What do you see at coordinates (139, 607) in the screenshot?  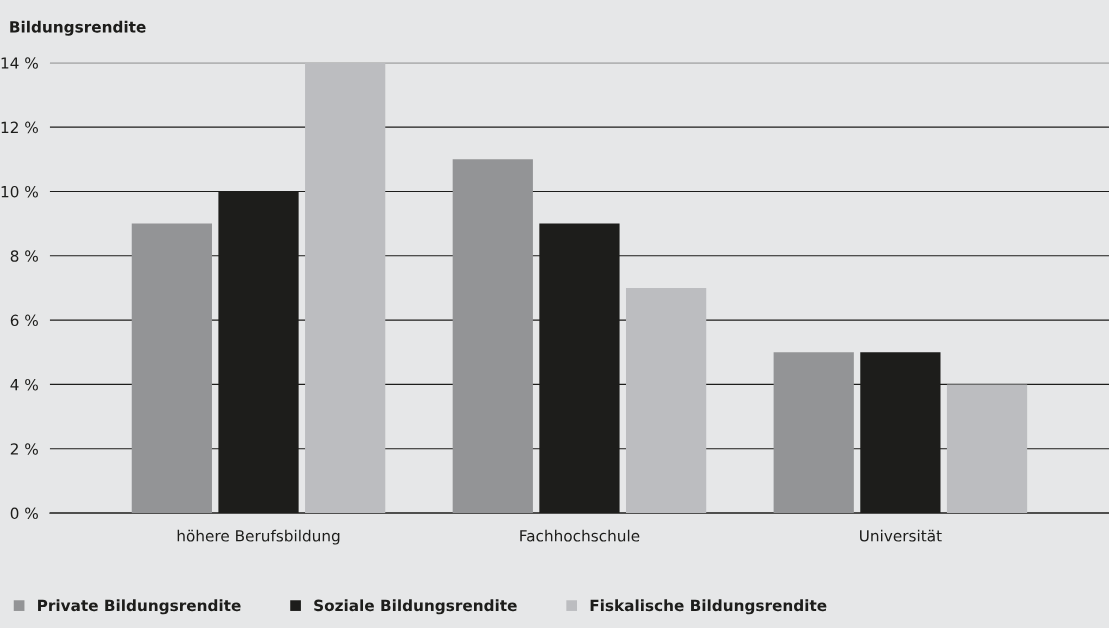 I see `legend-label: Private Bildungsrendite` at bounding box center [139, 607].